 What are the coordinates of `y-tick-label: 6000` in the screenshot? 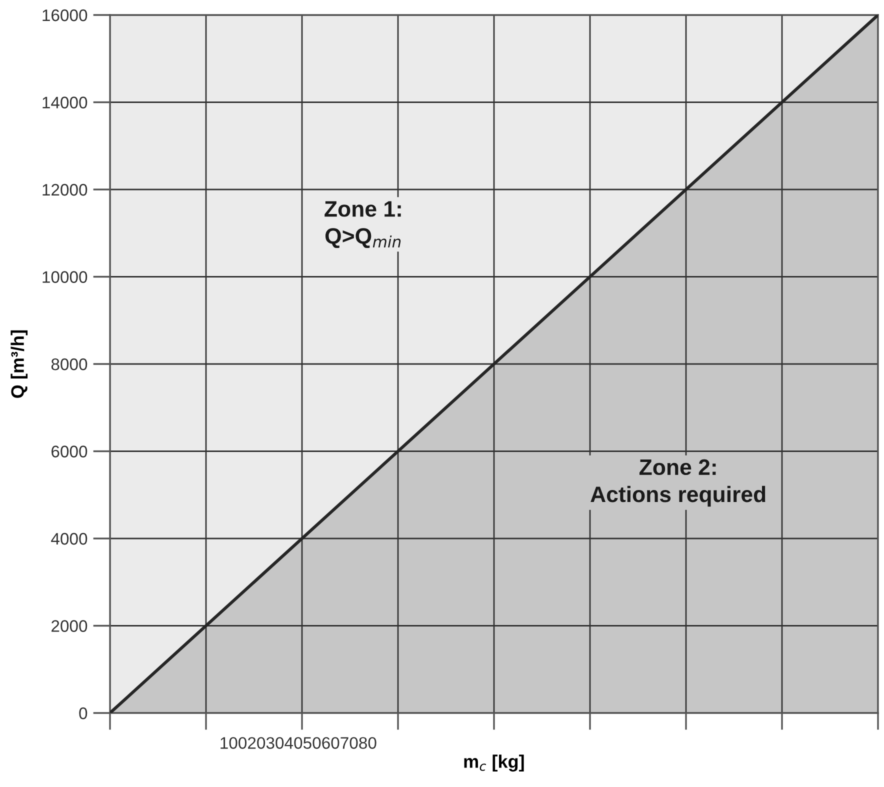 It's located at (70, 452).